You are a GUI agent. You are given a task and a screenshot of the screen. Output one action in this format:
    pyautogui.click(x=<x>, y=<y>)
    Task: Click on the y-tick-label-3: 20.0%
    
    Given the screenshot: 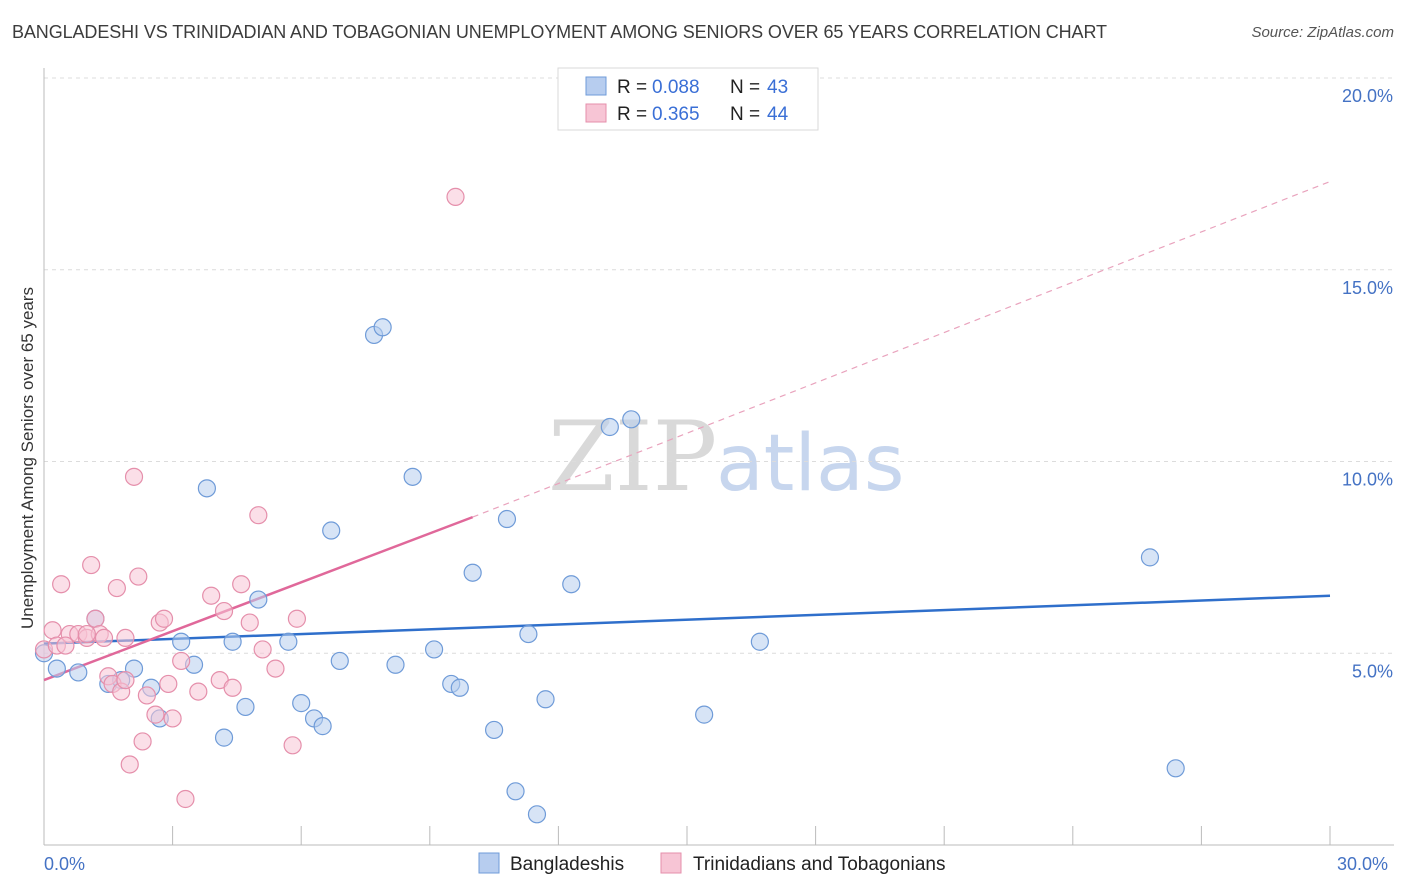 What is the action you would take?
    pyautogui.click(x=1367, y=96)
    